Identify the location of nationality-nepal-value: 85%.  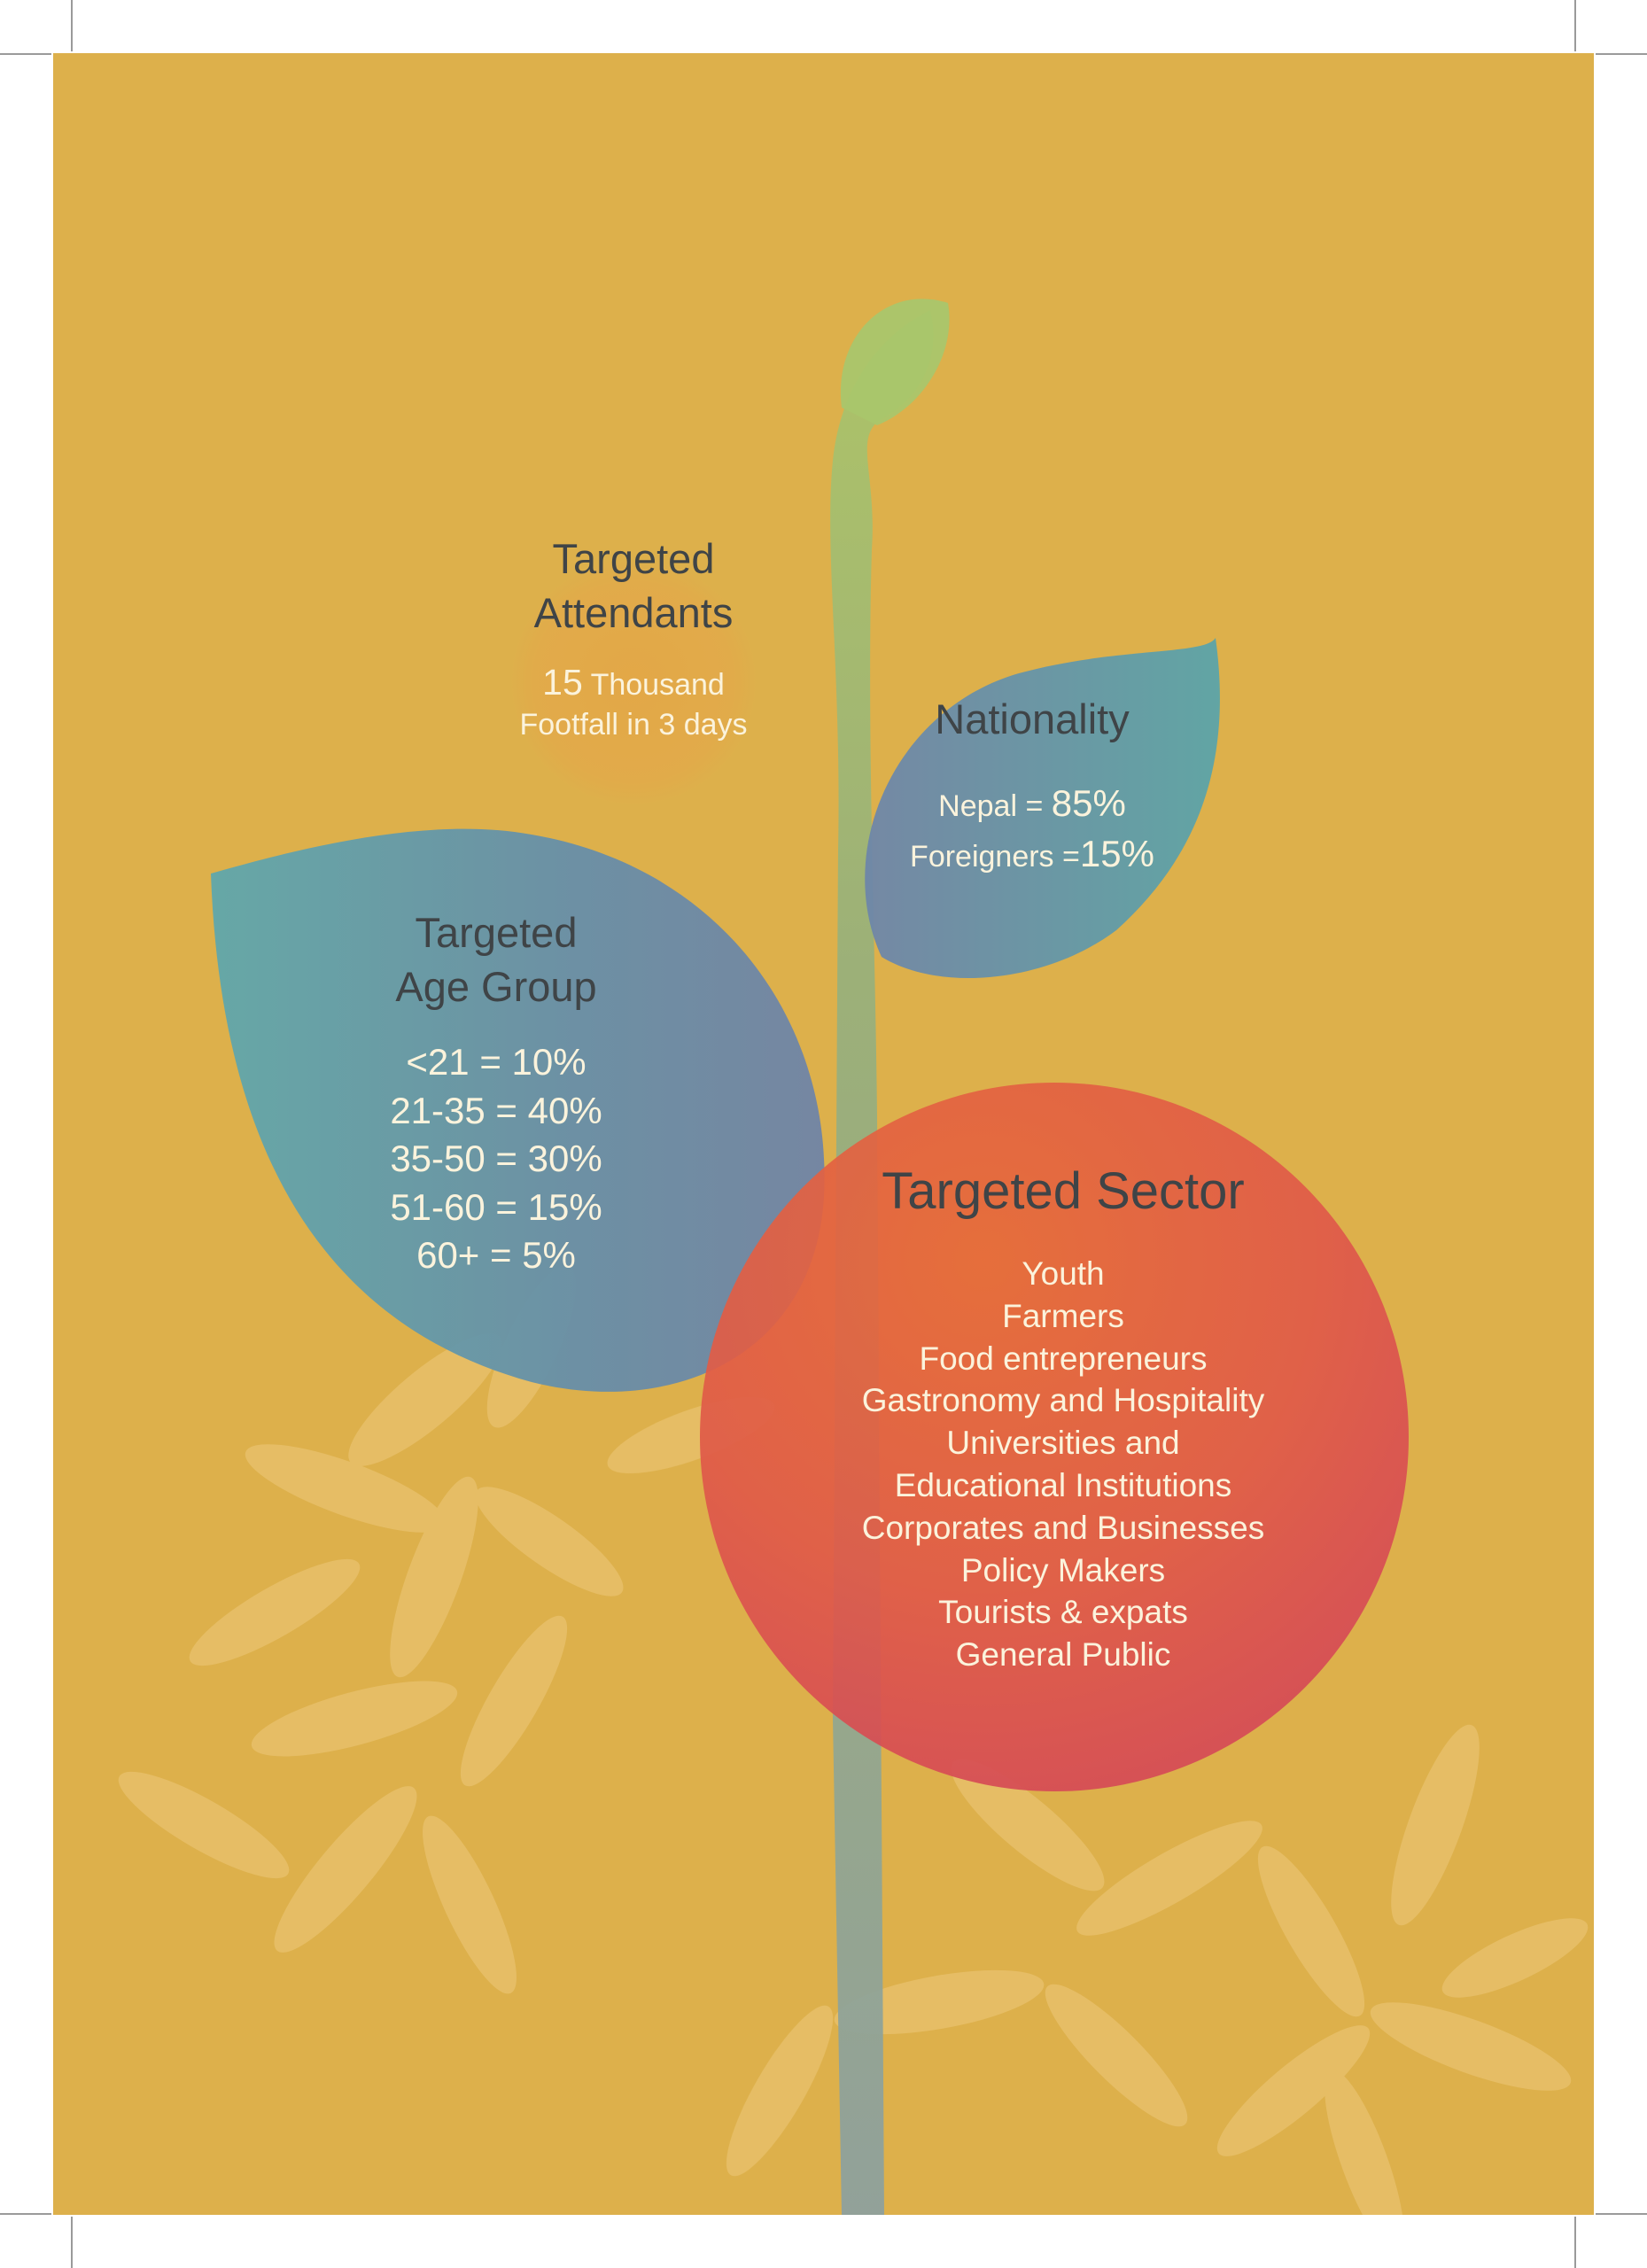
(1088, 803).